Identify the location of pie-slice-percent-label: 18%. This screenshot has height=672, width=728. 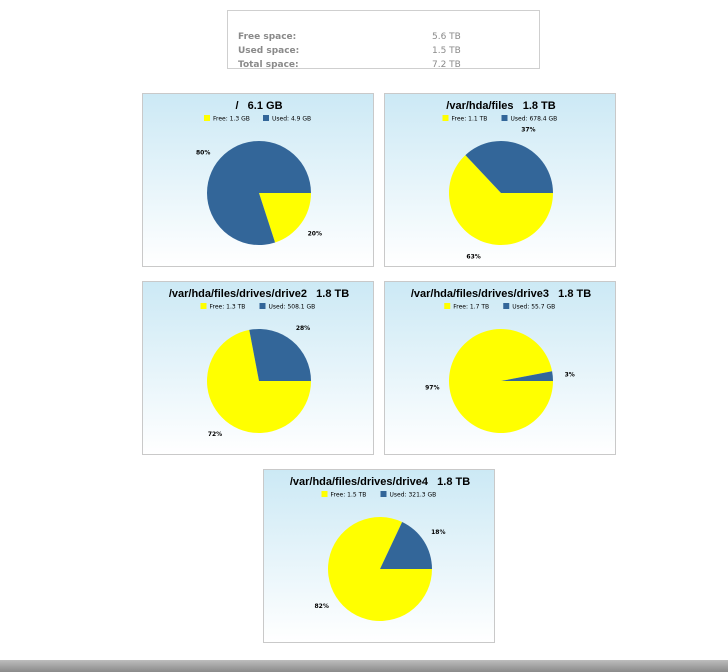
(438, 532).